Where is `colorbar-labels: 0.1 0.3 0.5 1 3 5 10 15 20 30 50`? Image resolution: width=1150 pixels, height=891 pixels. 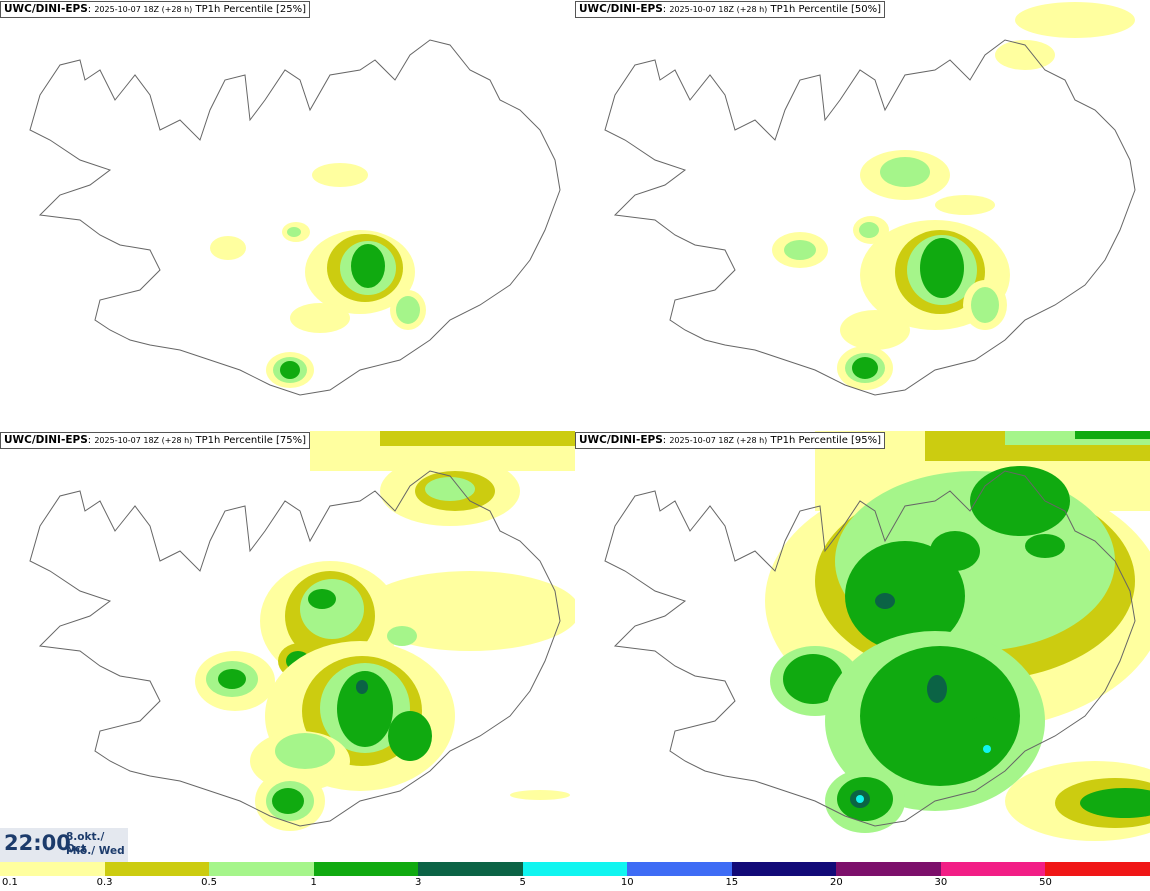
colorbar-labels: 0.1 0.3 0.5 1 3 5 10 15 20 30 50 is located at coordinates (575, 884).